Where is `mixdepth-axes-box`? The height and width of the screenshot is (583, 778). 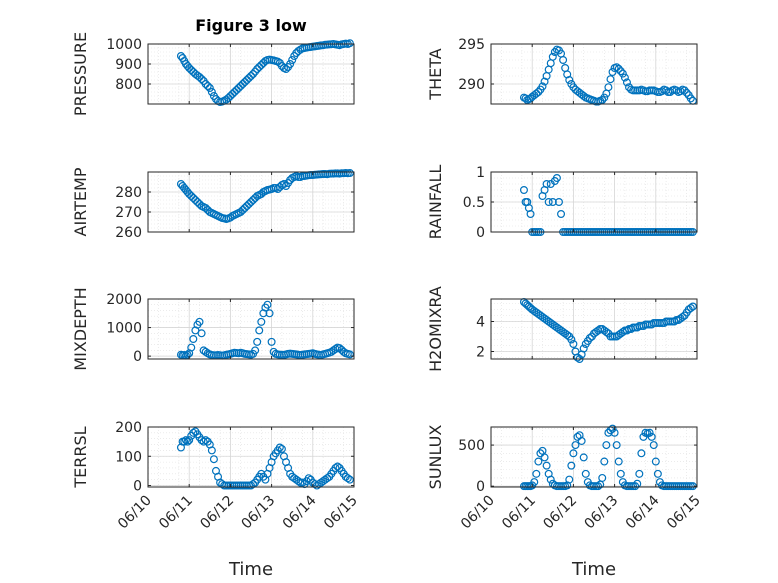 mixdepth-axes-box is located at coordinates (251, 329).